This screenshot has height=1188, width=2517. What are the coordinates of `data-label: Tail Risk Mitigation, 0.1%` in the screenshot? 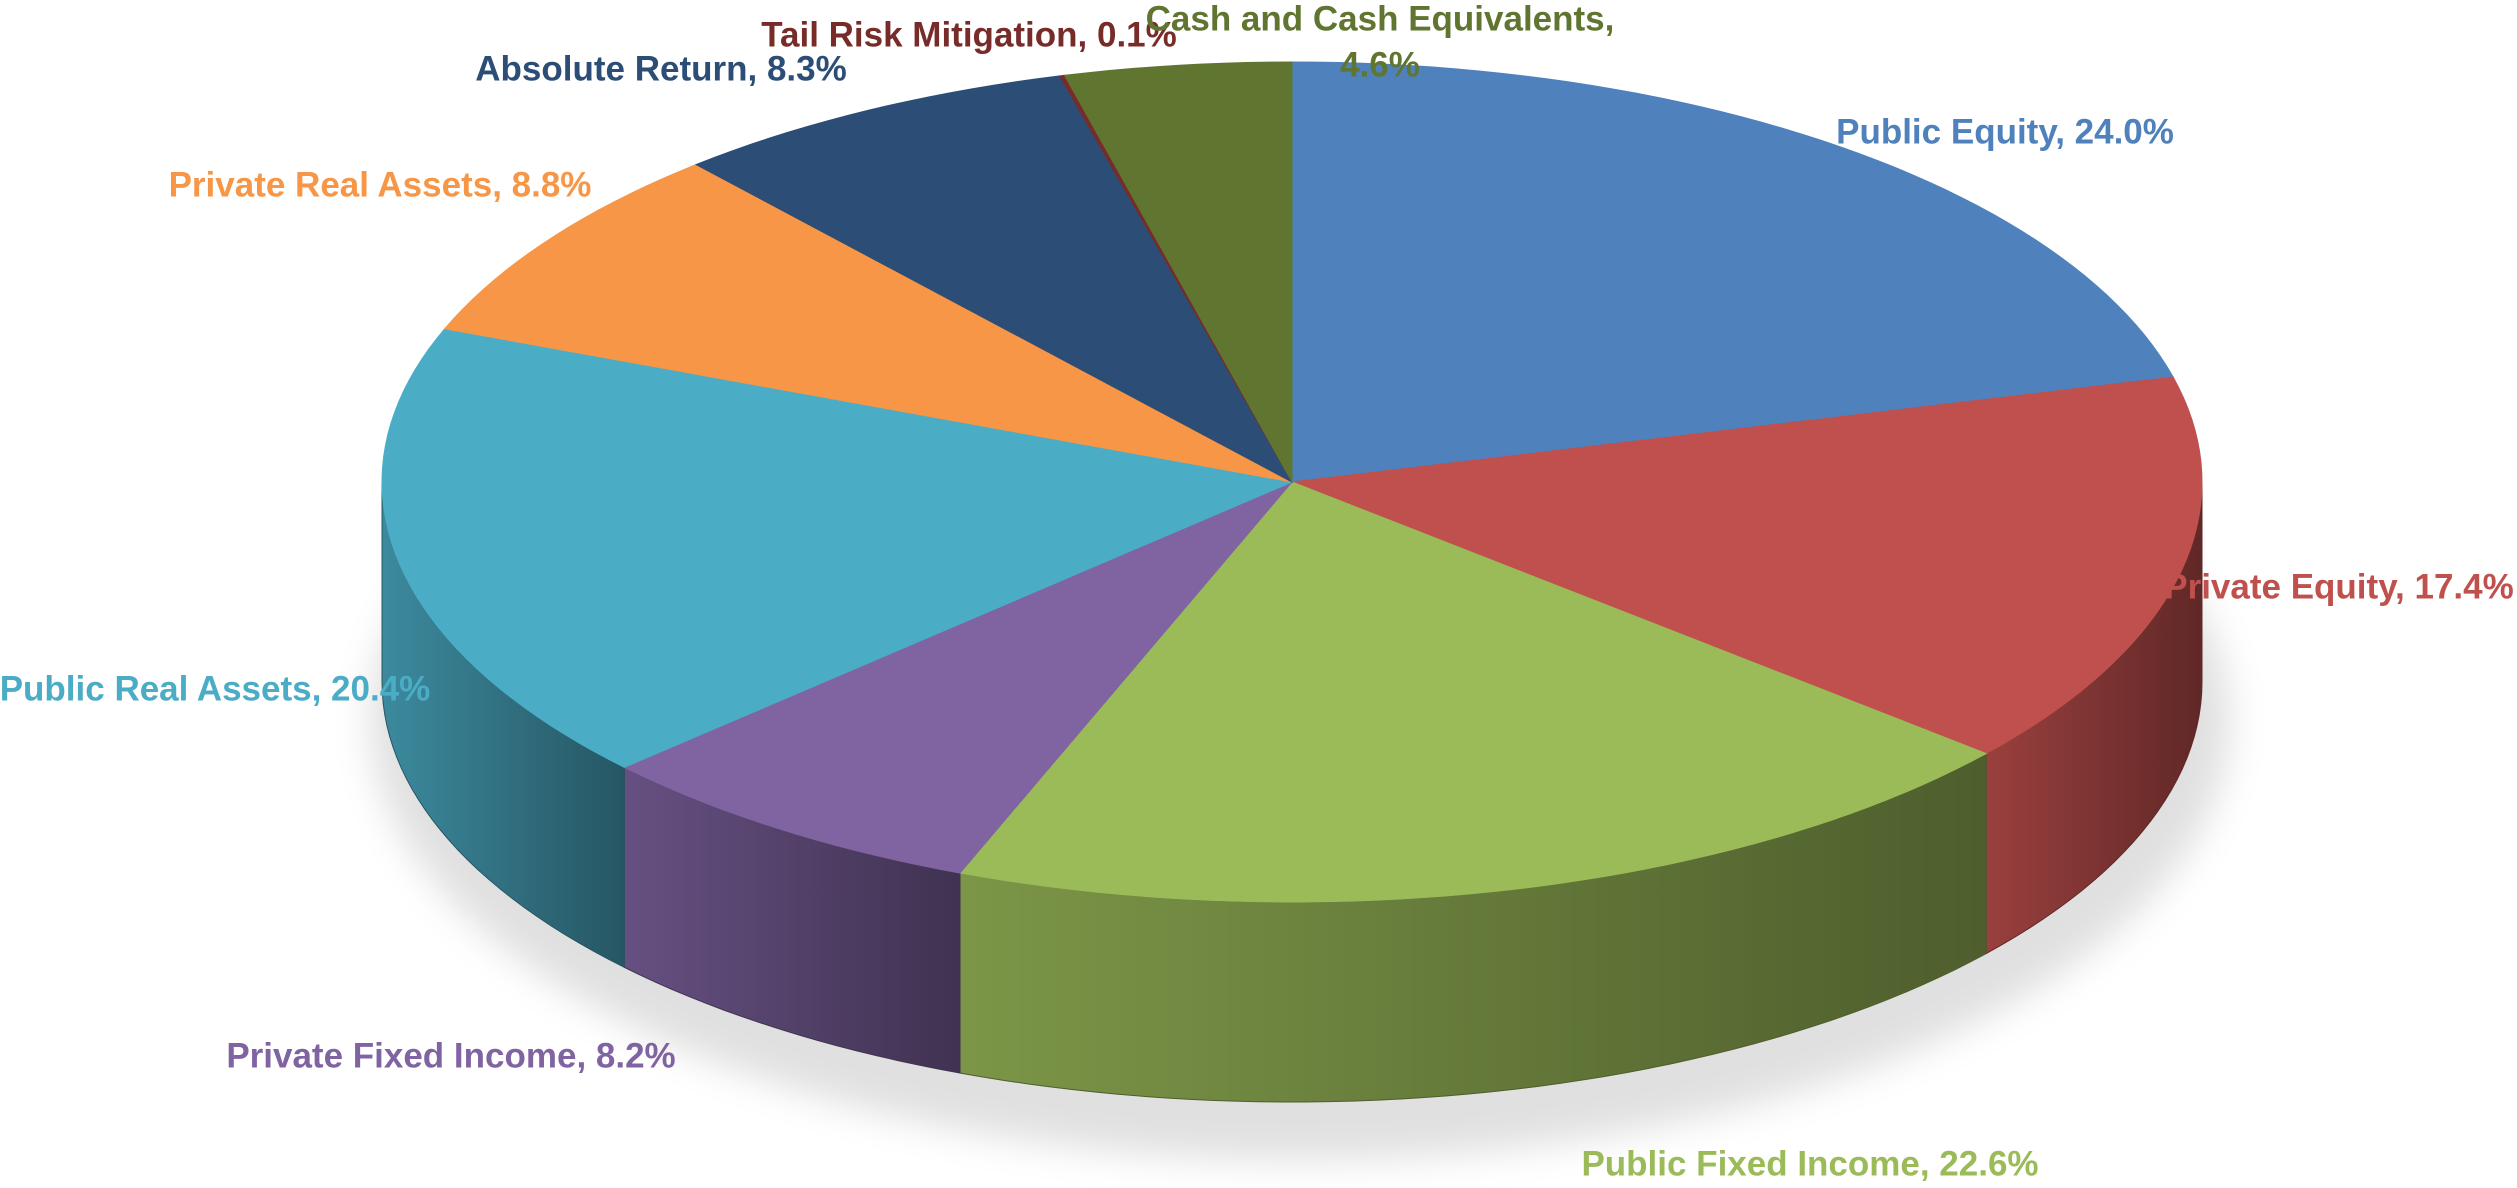 It's located at (969, 35).